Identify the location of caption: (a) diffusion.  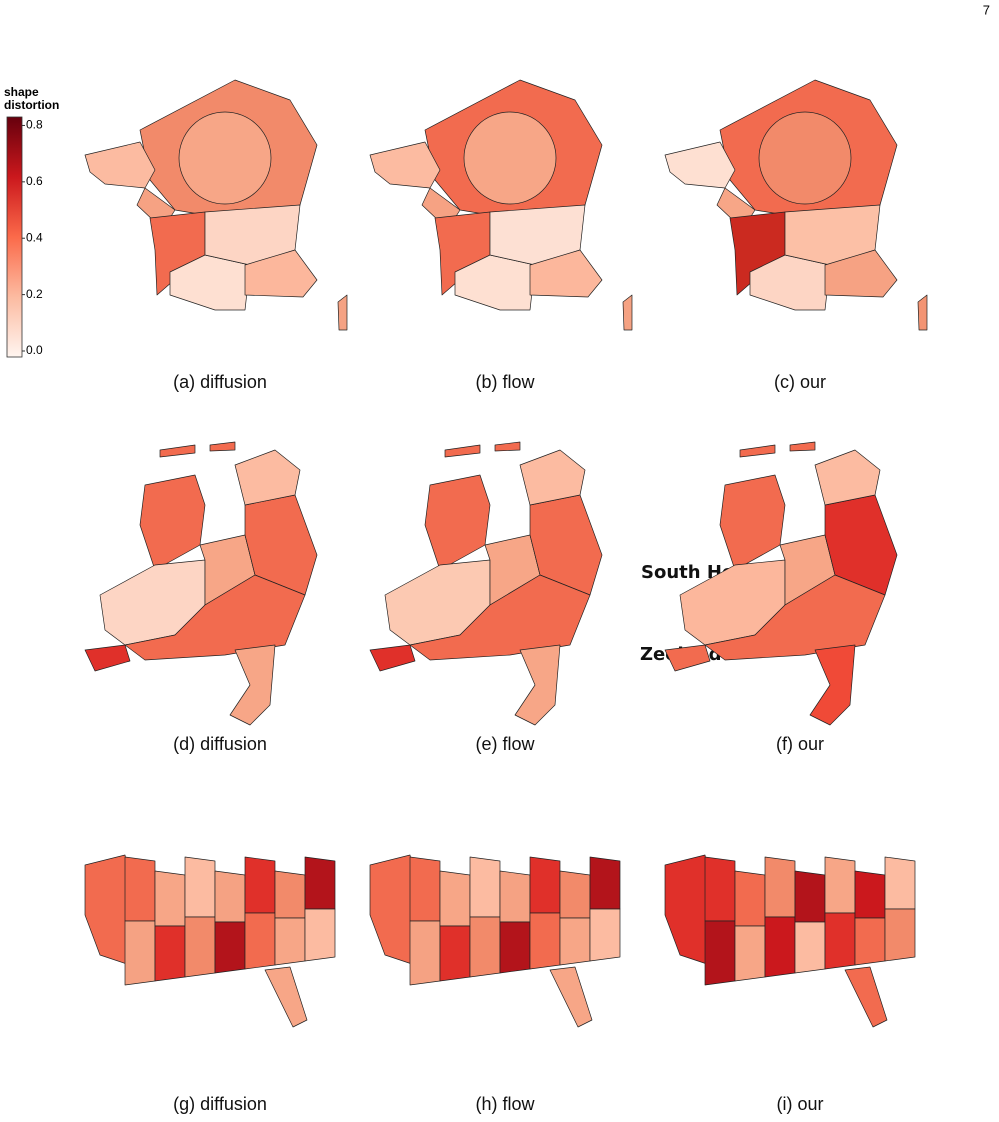
(220, 382).